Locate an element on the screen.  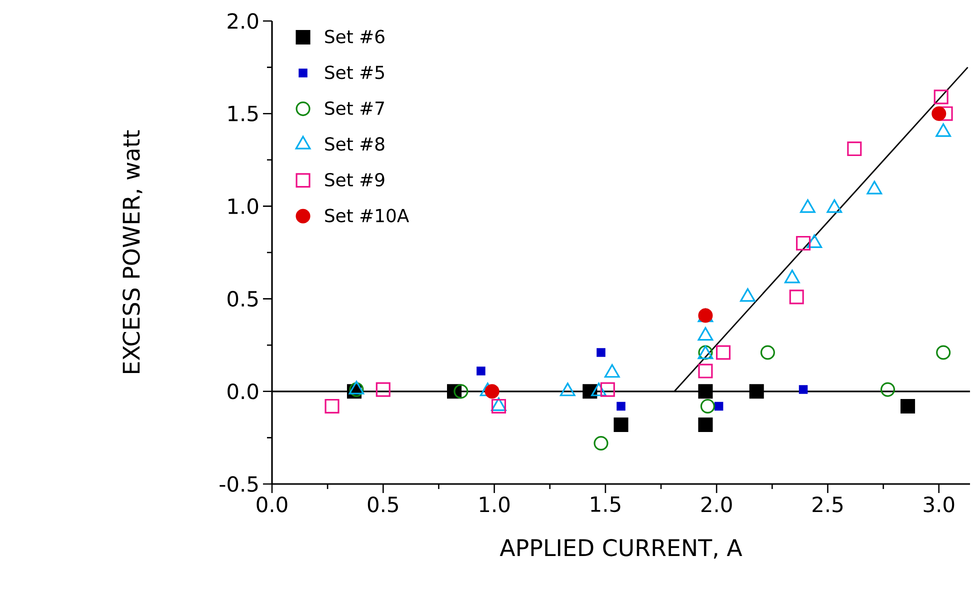
y-tick-label: 0.0 is located at coordinates (243, 391).